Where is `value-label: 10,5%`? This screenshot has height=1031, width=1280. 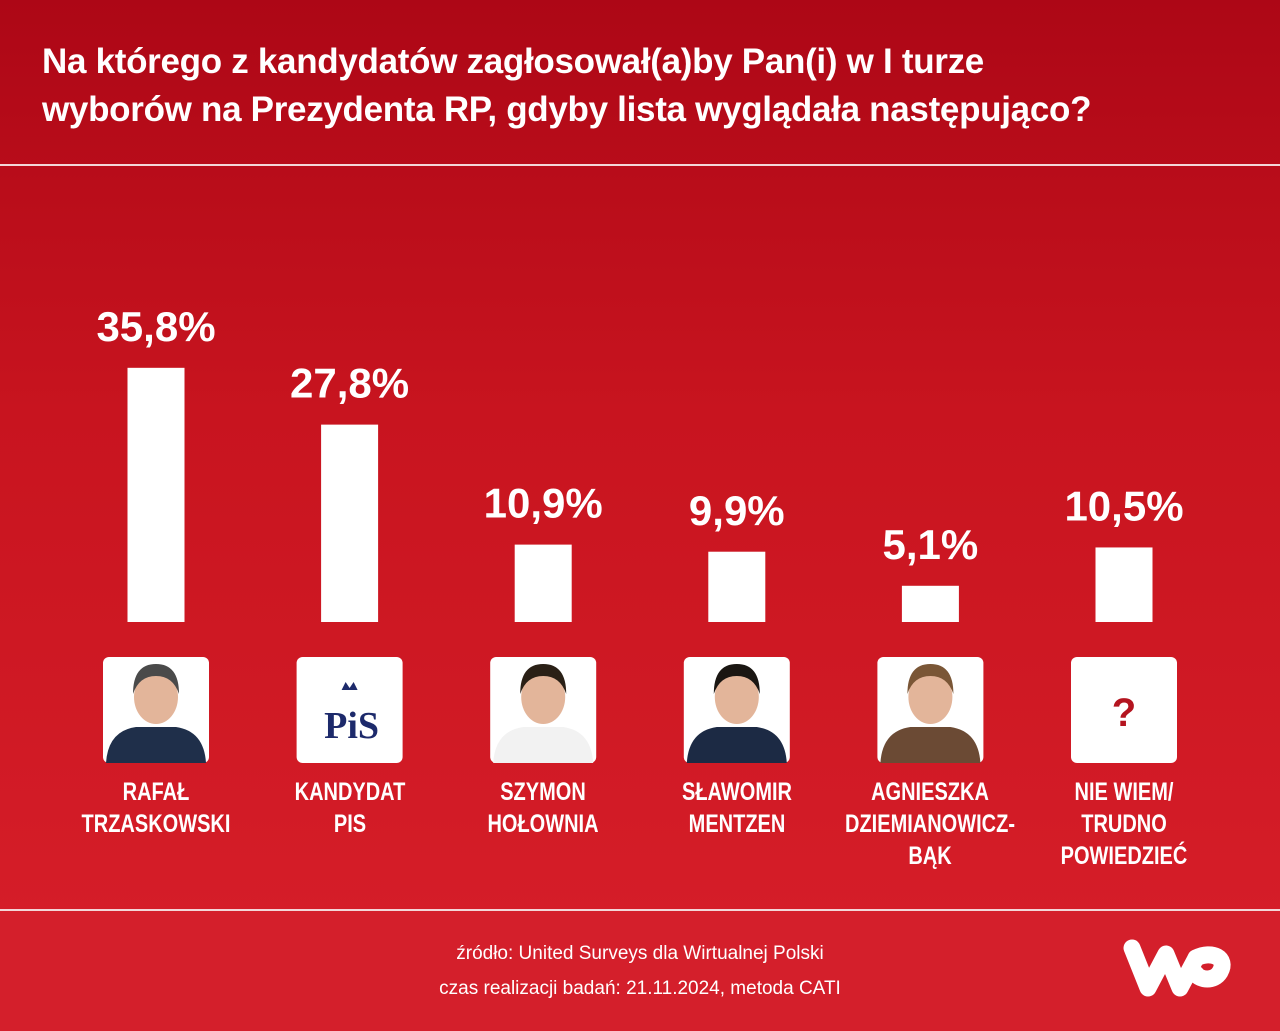 value-label: 10,5% is located at coordinates (1123, 506).